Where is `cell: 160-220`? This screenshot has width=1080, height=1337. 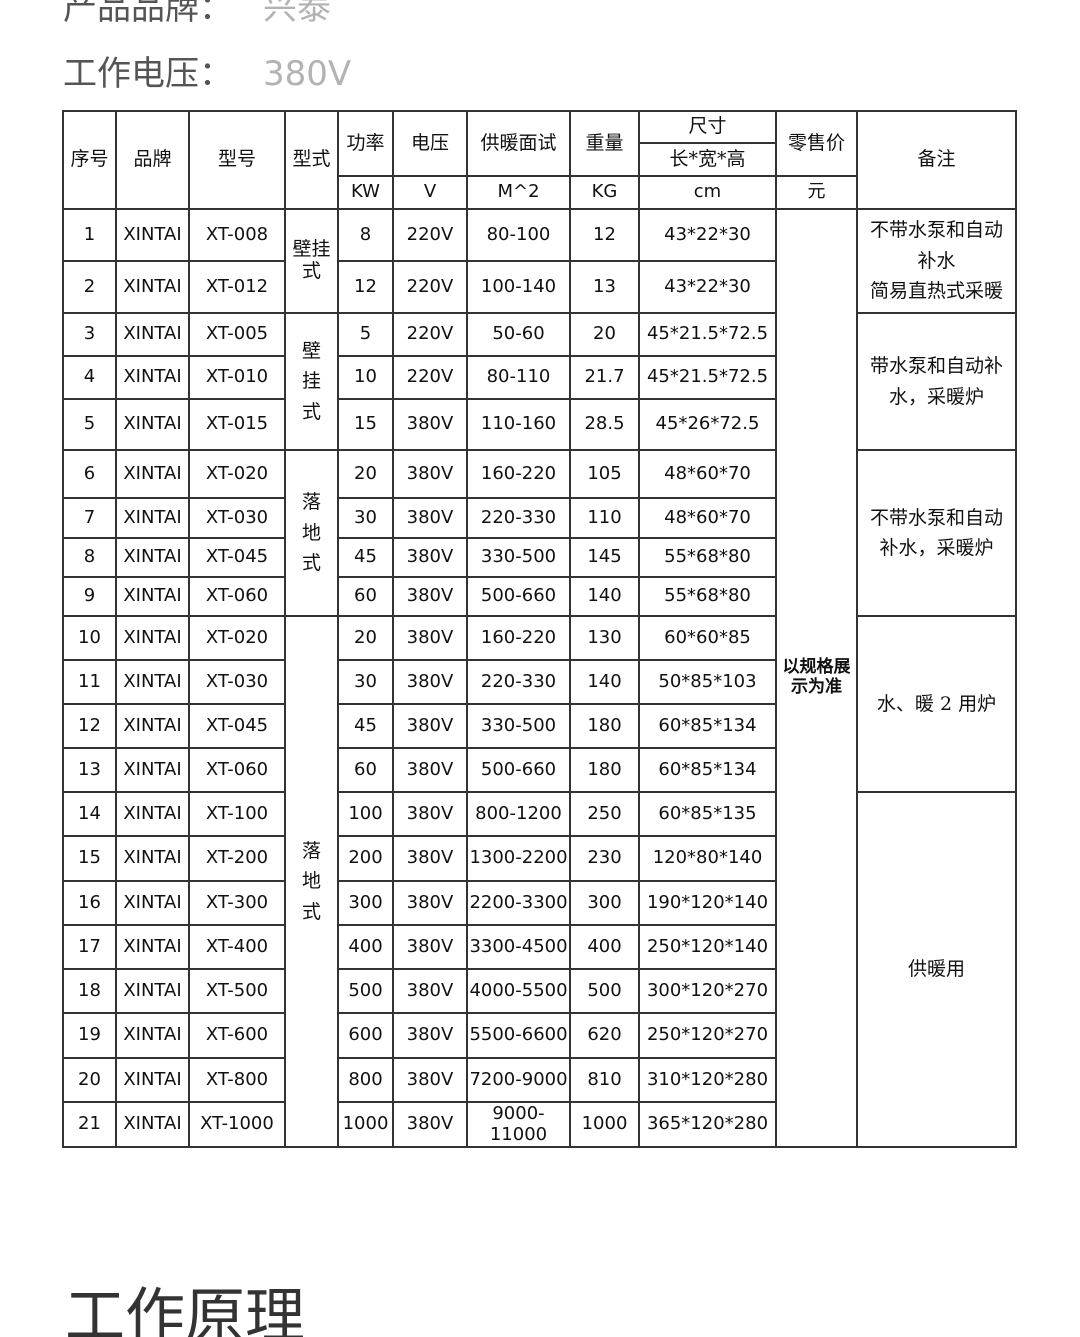
cell: 160-220 is located at coordinates (518, 474).